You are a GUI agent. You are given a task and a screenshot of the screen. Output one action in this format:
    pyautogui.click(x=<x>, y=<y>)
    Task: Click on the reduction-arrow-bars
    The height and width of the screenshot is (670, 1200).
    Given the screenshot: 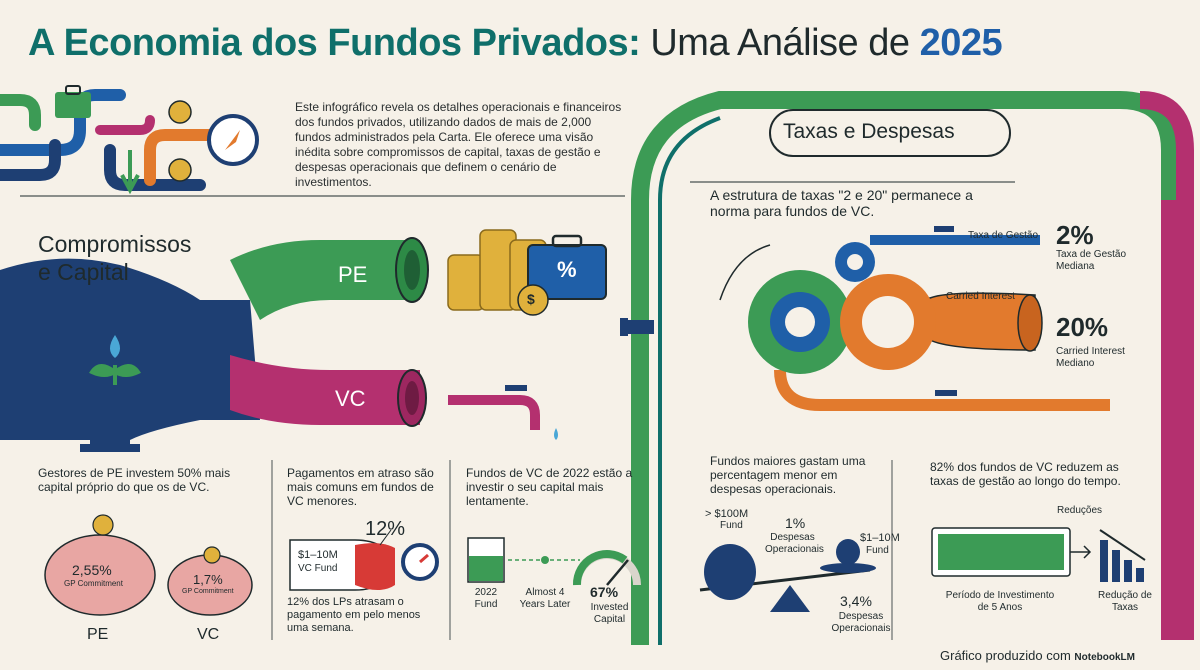 What is the action you would take?
    pyautogui.click(x=1038, y=554)
    